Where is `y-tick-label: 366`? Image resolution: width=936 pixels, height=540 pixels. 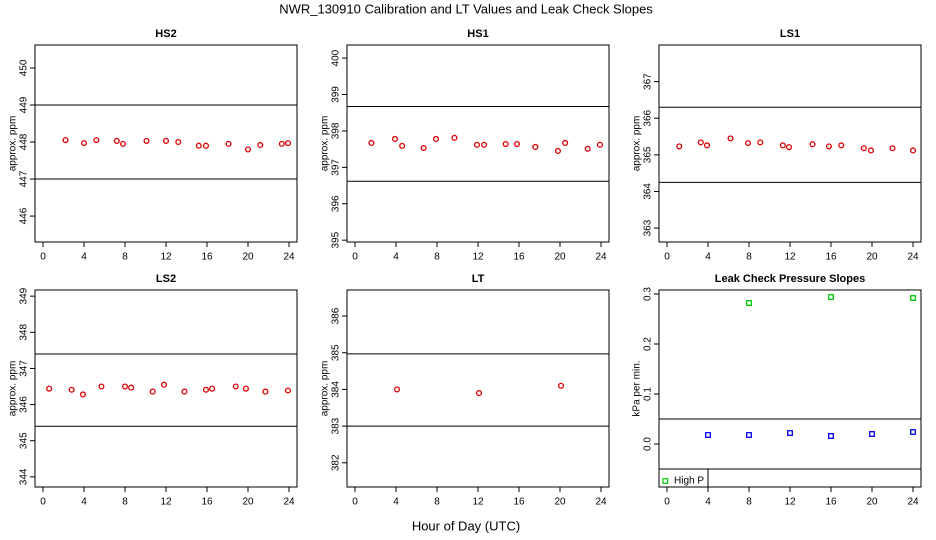 y-tick-label: 366 is located at coordinates (648, 117).